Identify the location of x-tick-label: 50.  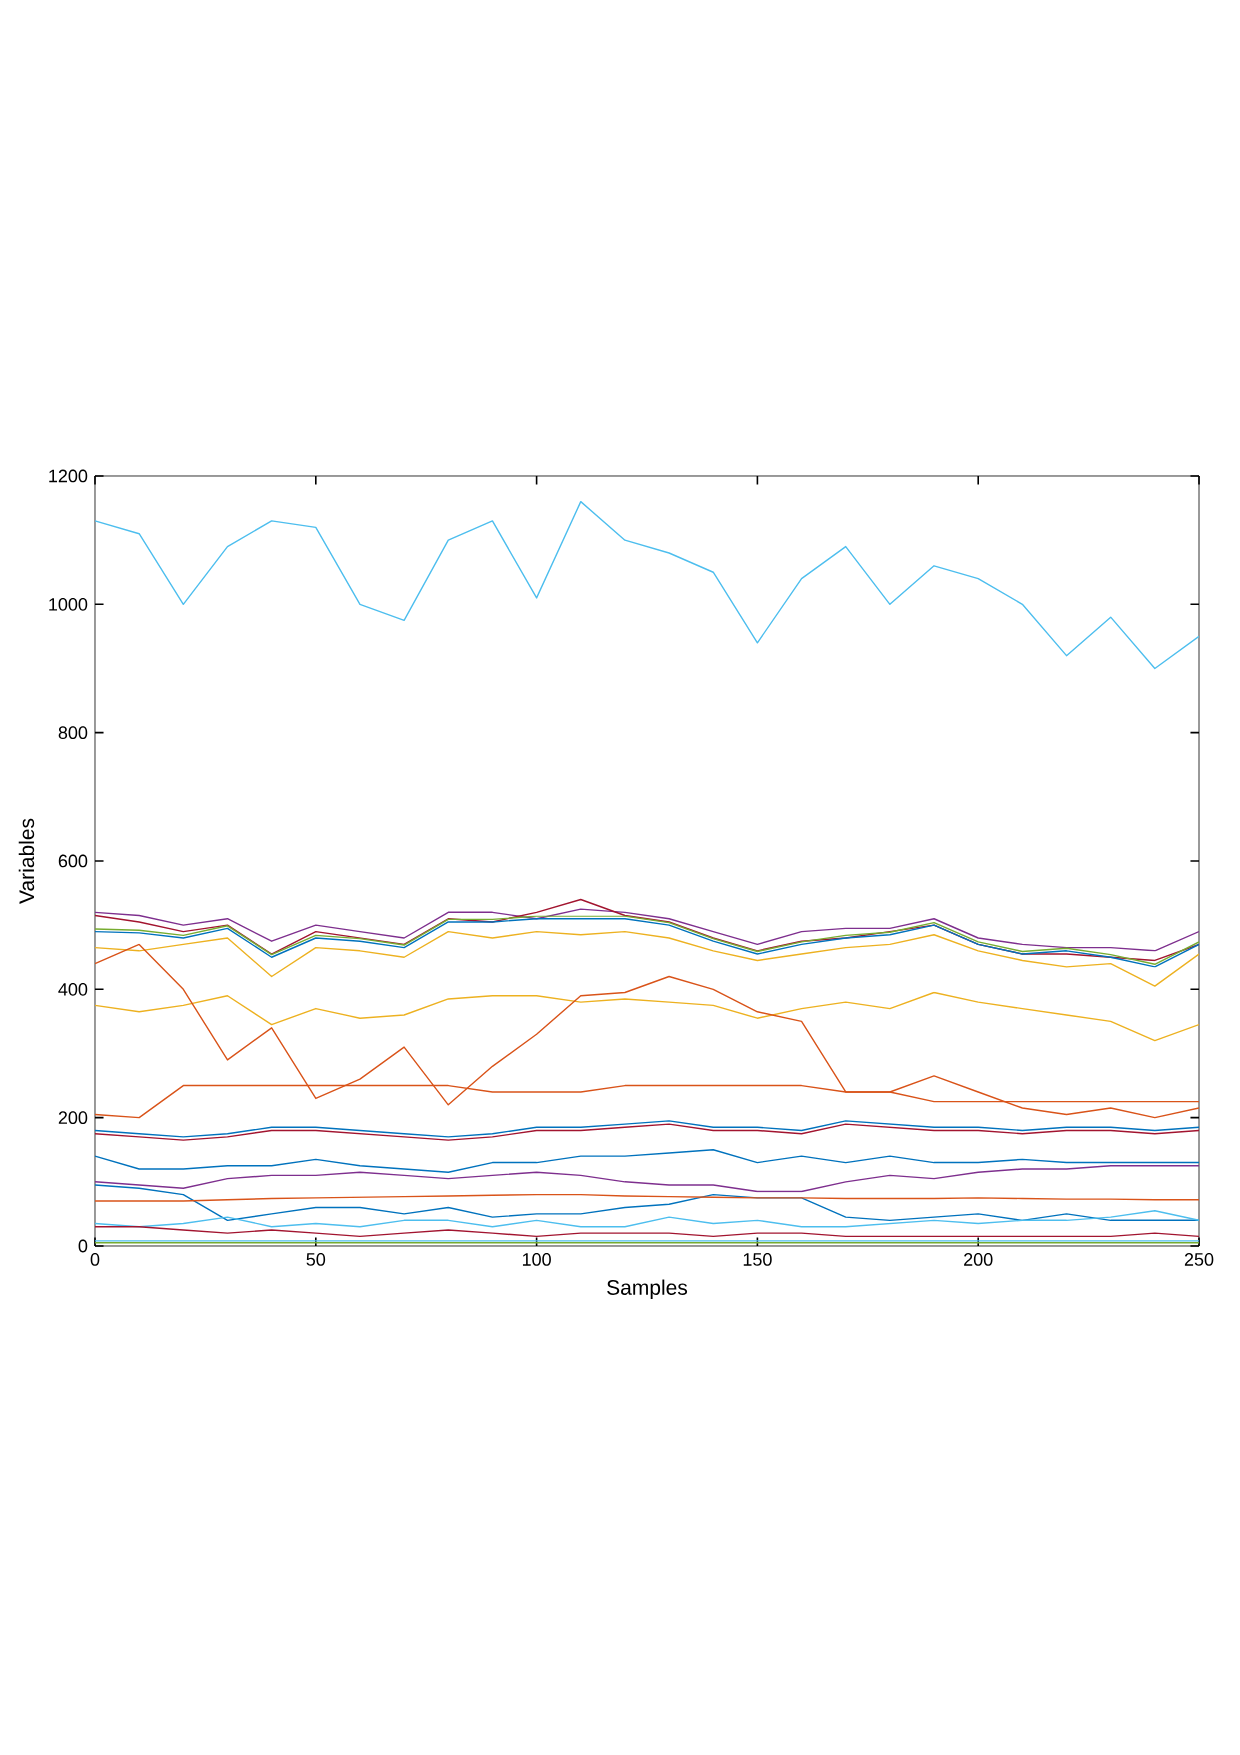
(316, 1259).